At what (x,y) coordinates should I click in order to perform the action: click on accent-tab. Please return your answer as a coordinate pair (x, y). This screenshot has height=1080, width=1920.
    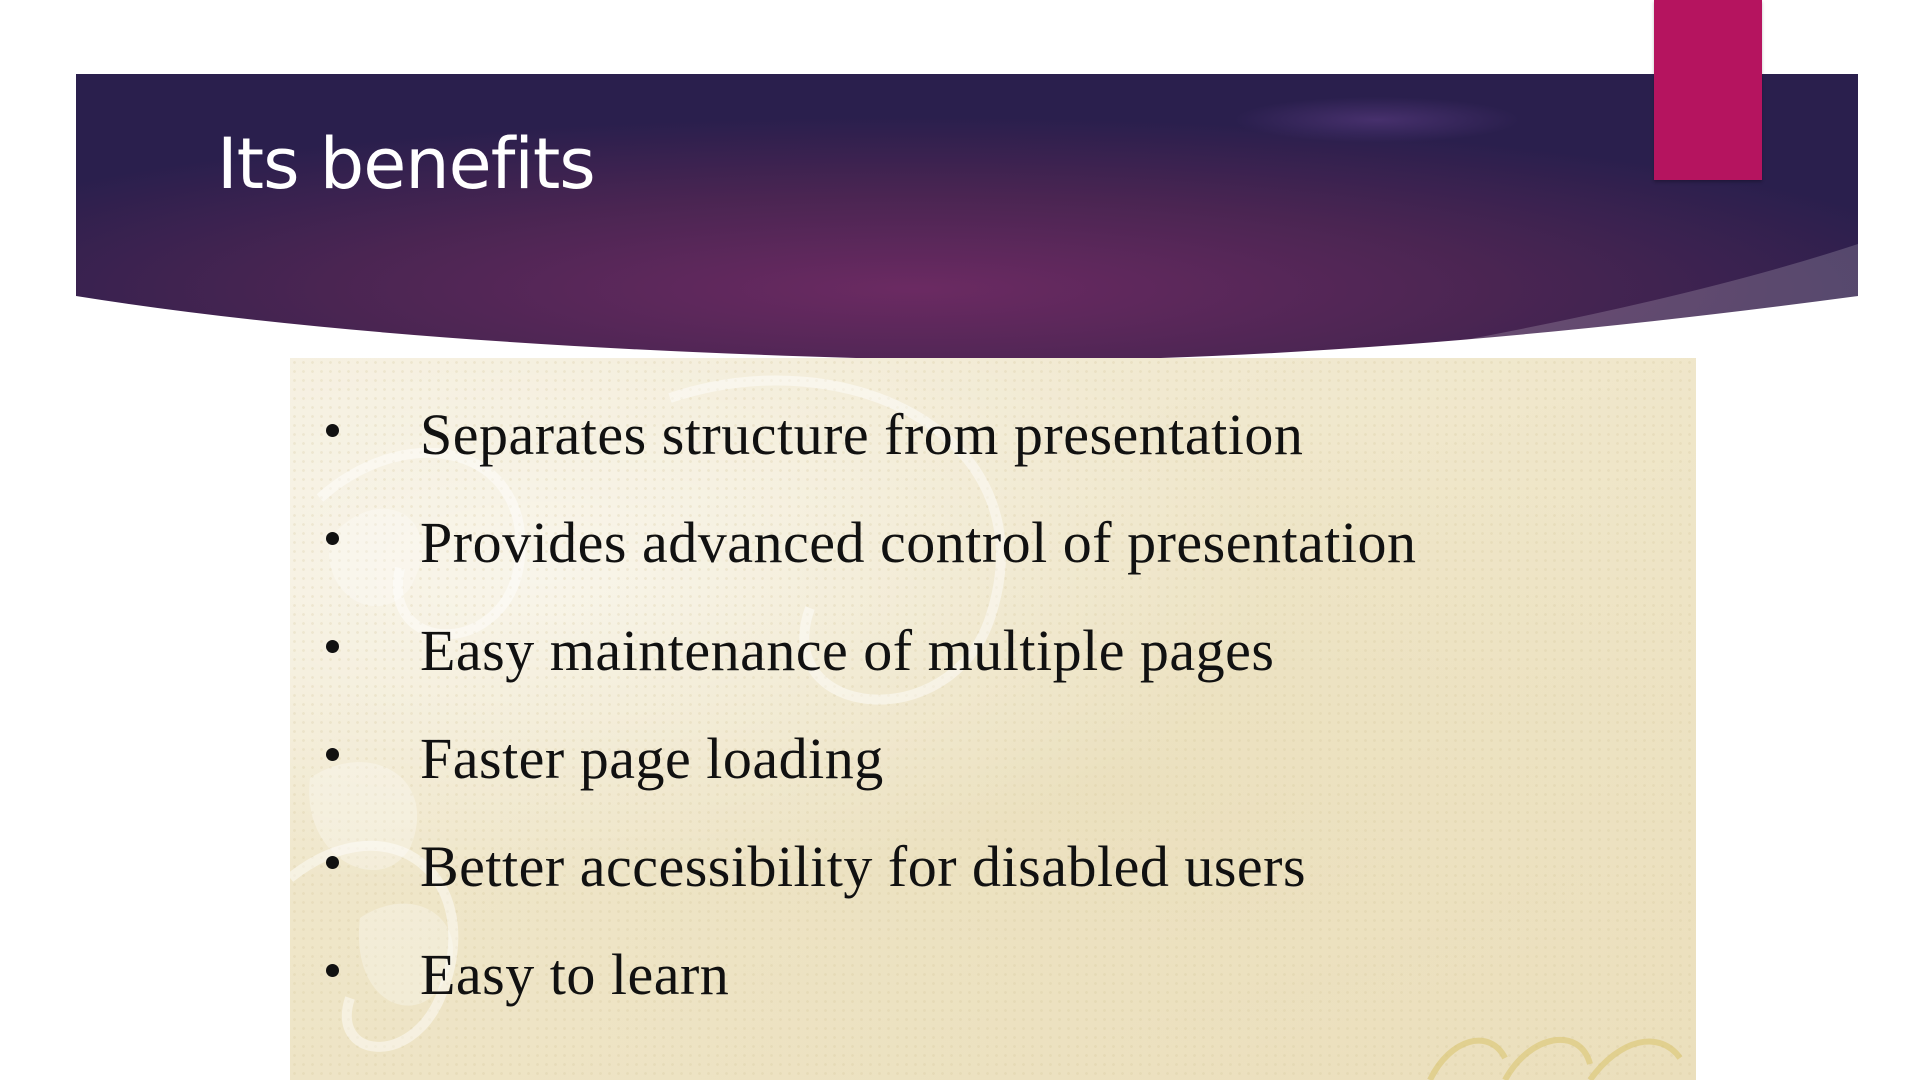
    Looking at the image, I should click on (1708, 90).